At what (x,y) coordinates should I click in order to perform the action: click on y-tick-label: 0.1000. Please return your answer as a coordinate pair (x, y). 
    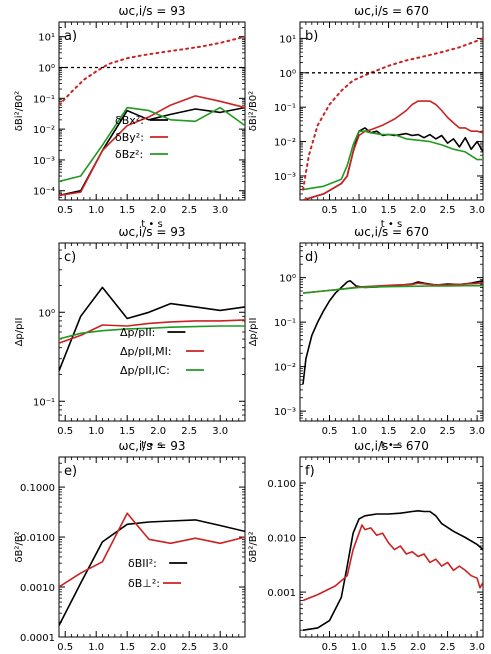
    Looking at the image, I should click on (37, 488).